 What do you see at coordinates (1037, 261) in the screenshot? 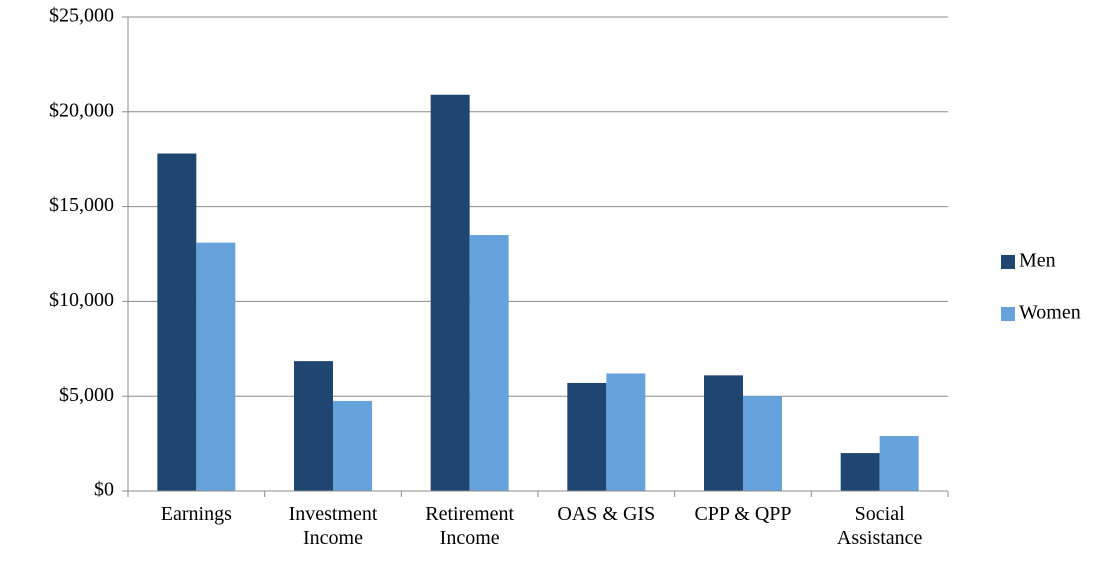
I see `legend-label: Men` at bounding box center [1037, 261].